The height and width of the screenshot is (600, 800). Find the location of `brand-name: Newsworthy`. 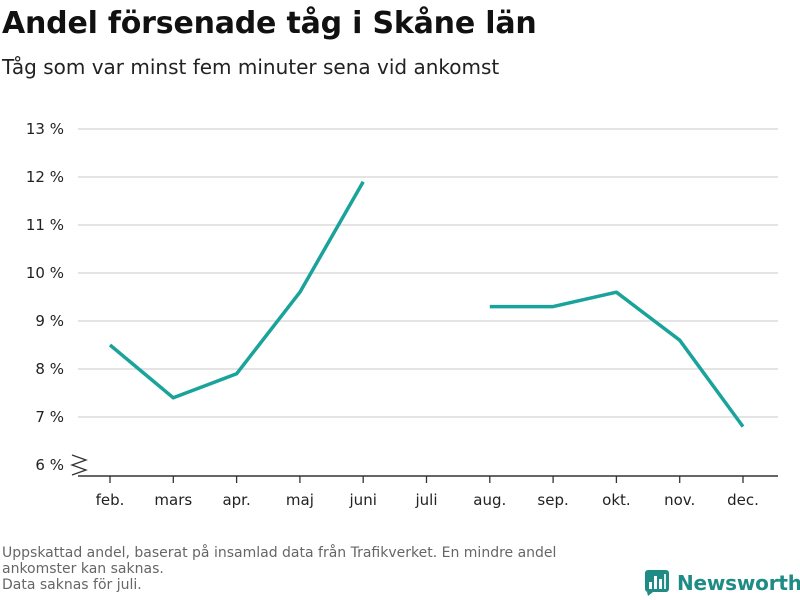

brand-name: Newsworthy is located at coordinates (738, 583).